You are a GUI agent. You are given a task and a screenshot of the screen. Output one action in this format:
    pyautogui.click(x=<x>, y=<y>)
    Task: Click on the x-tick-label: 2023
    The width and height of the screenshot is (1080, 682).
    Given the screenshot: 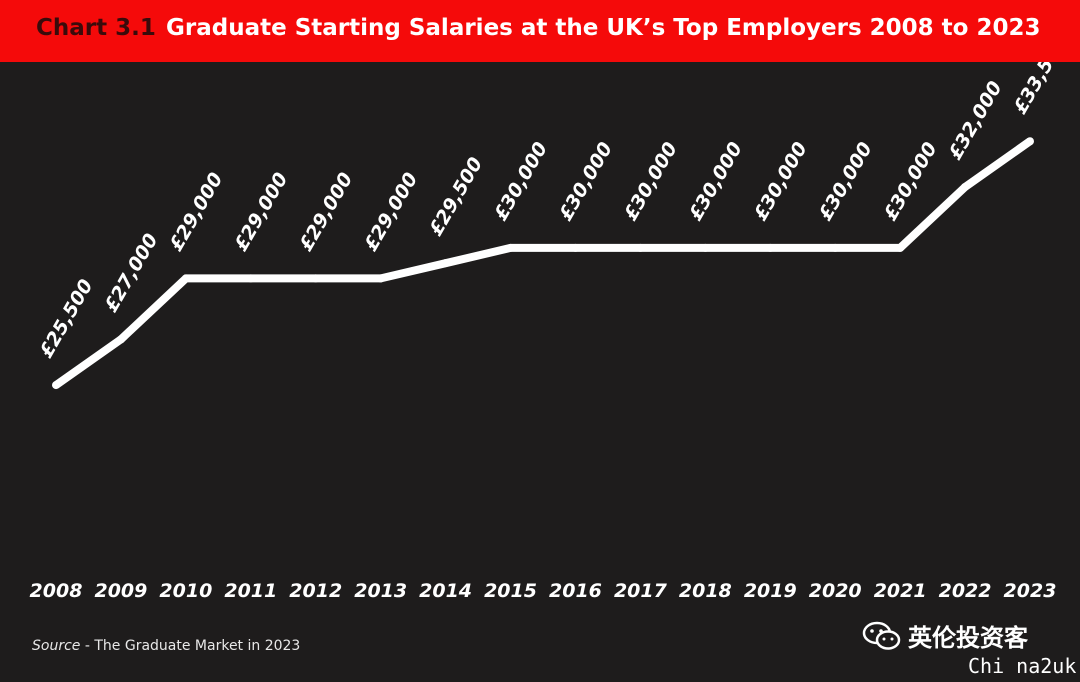 What is the action you would take?
    pyautogui.click(x=1030, y=591)
    